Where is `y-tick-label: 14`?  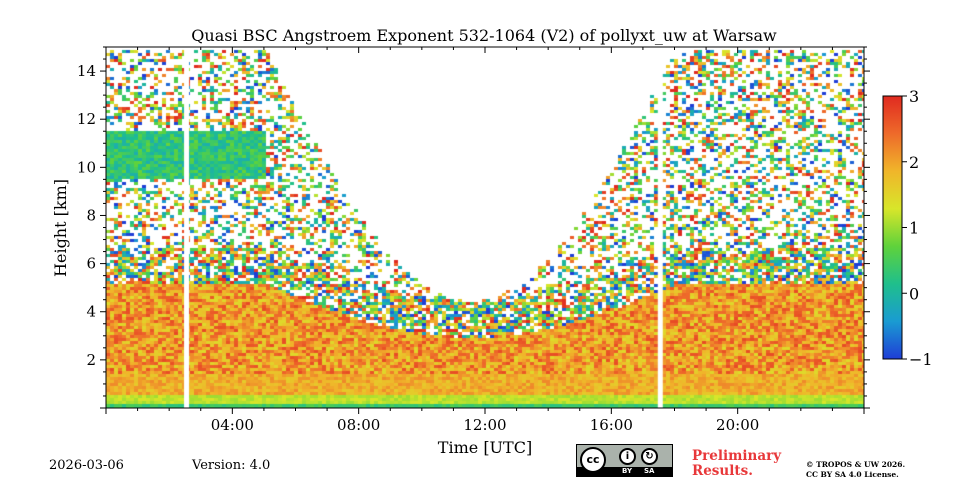 y-tick-label: 14 is located at coordinates (86, 71).